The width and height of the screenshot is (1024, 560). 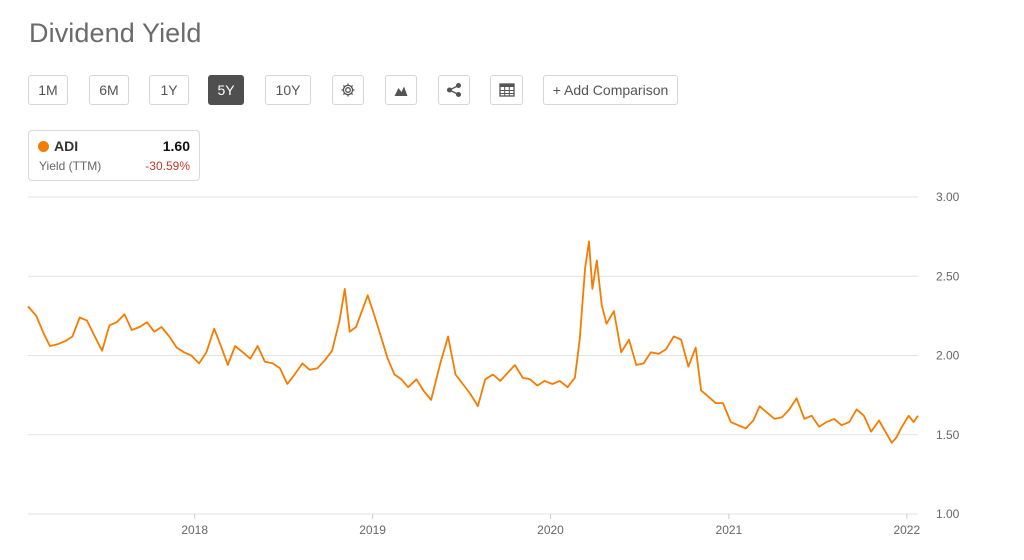 I want to click on legend-value: 1.60, so click(x=176, y=146).